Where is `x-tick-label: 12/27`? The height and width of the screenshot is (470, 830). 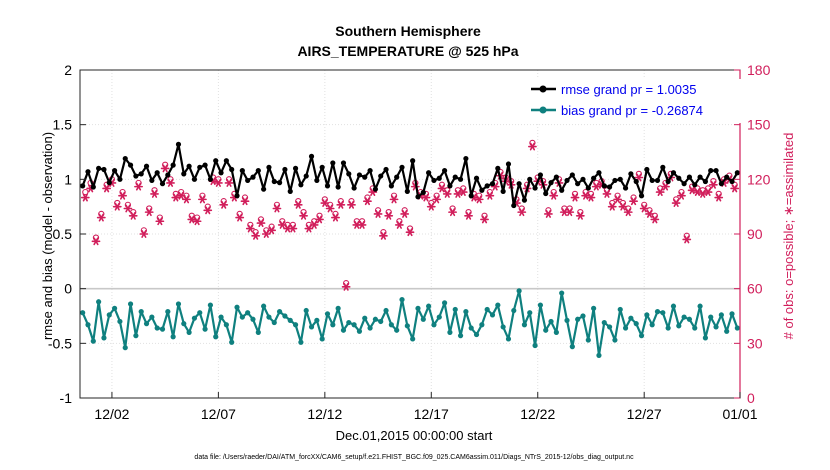
x-tick-label: 12/27 is located at coordinates (644, 414).